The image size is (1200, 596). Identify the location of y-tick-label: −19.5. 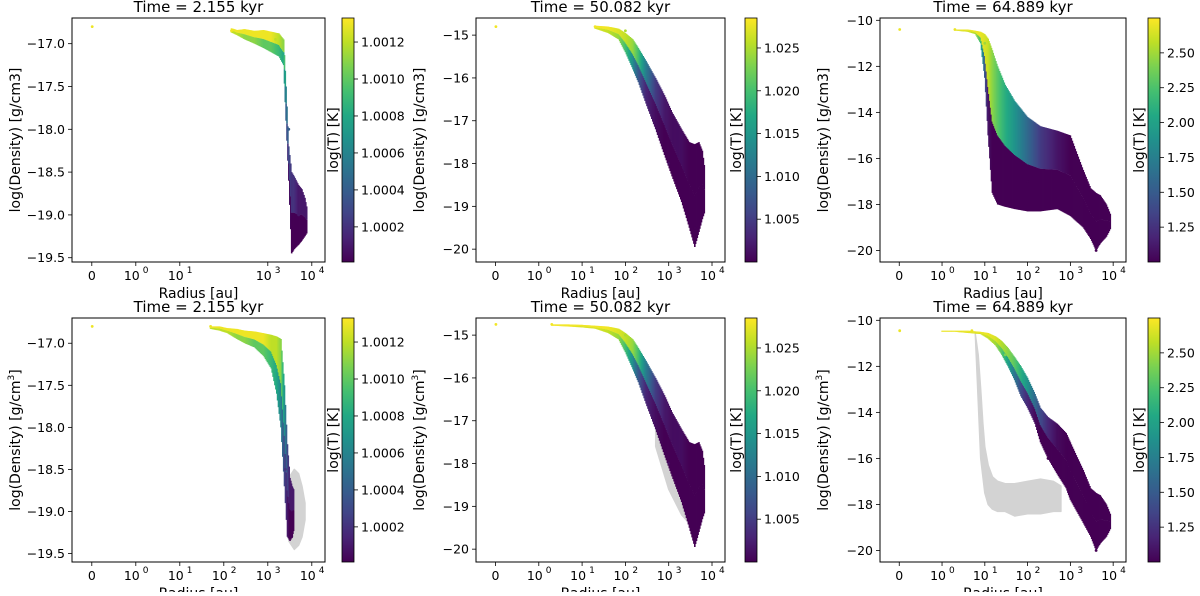
(46, 553).